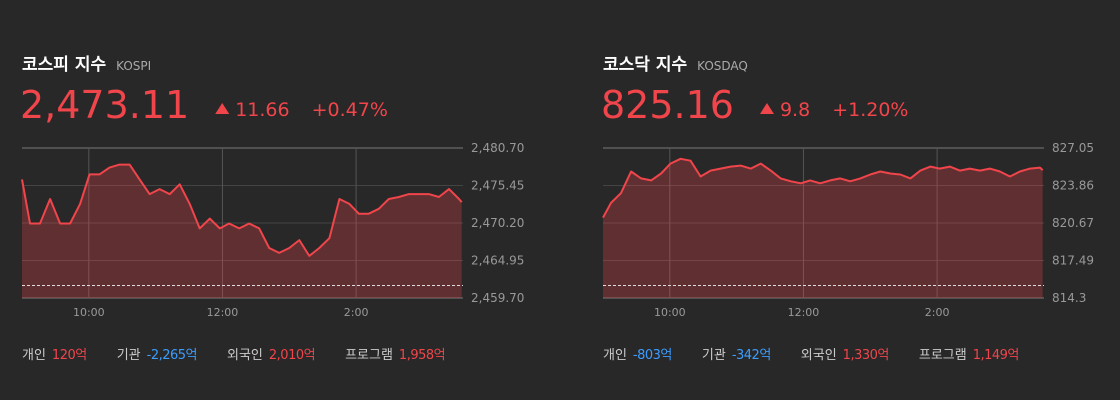 Image resolution: width=1120 pixels, height=400 pixels. What do you see at coordinates (1073, 223) in the screenshot?
I see `y-tick-label: 820.67` at bounding box center [1073, 223].